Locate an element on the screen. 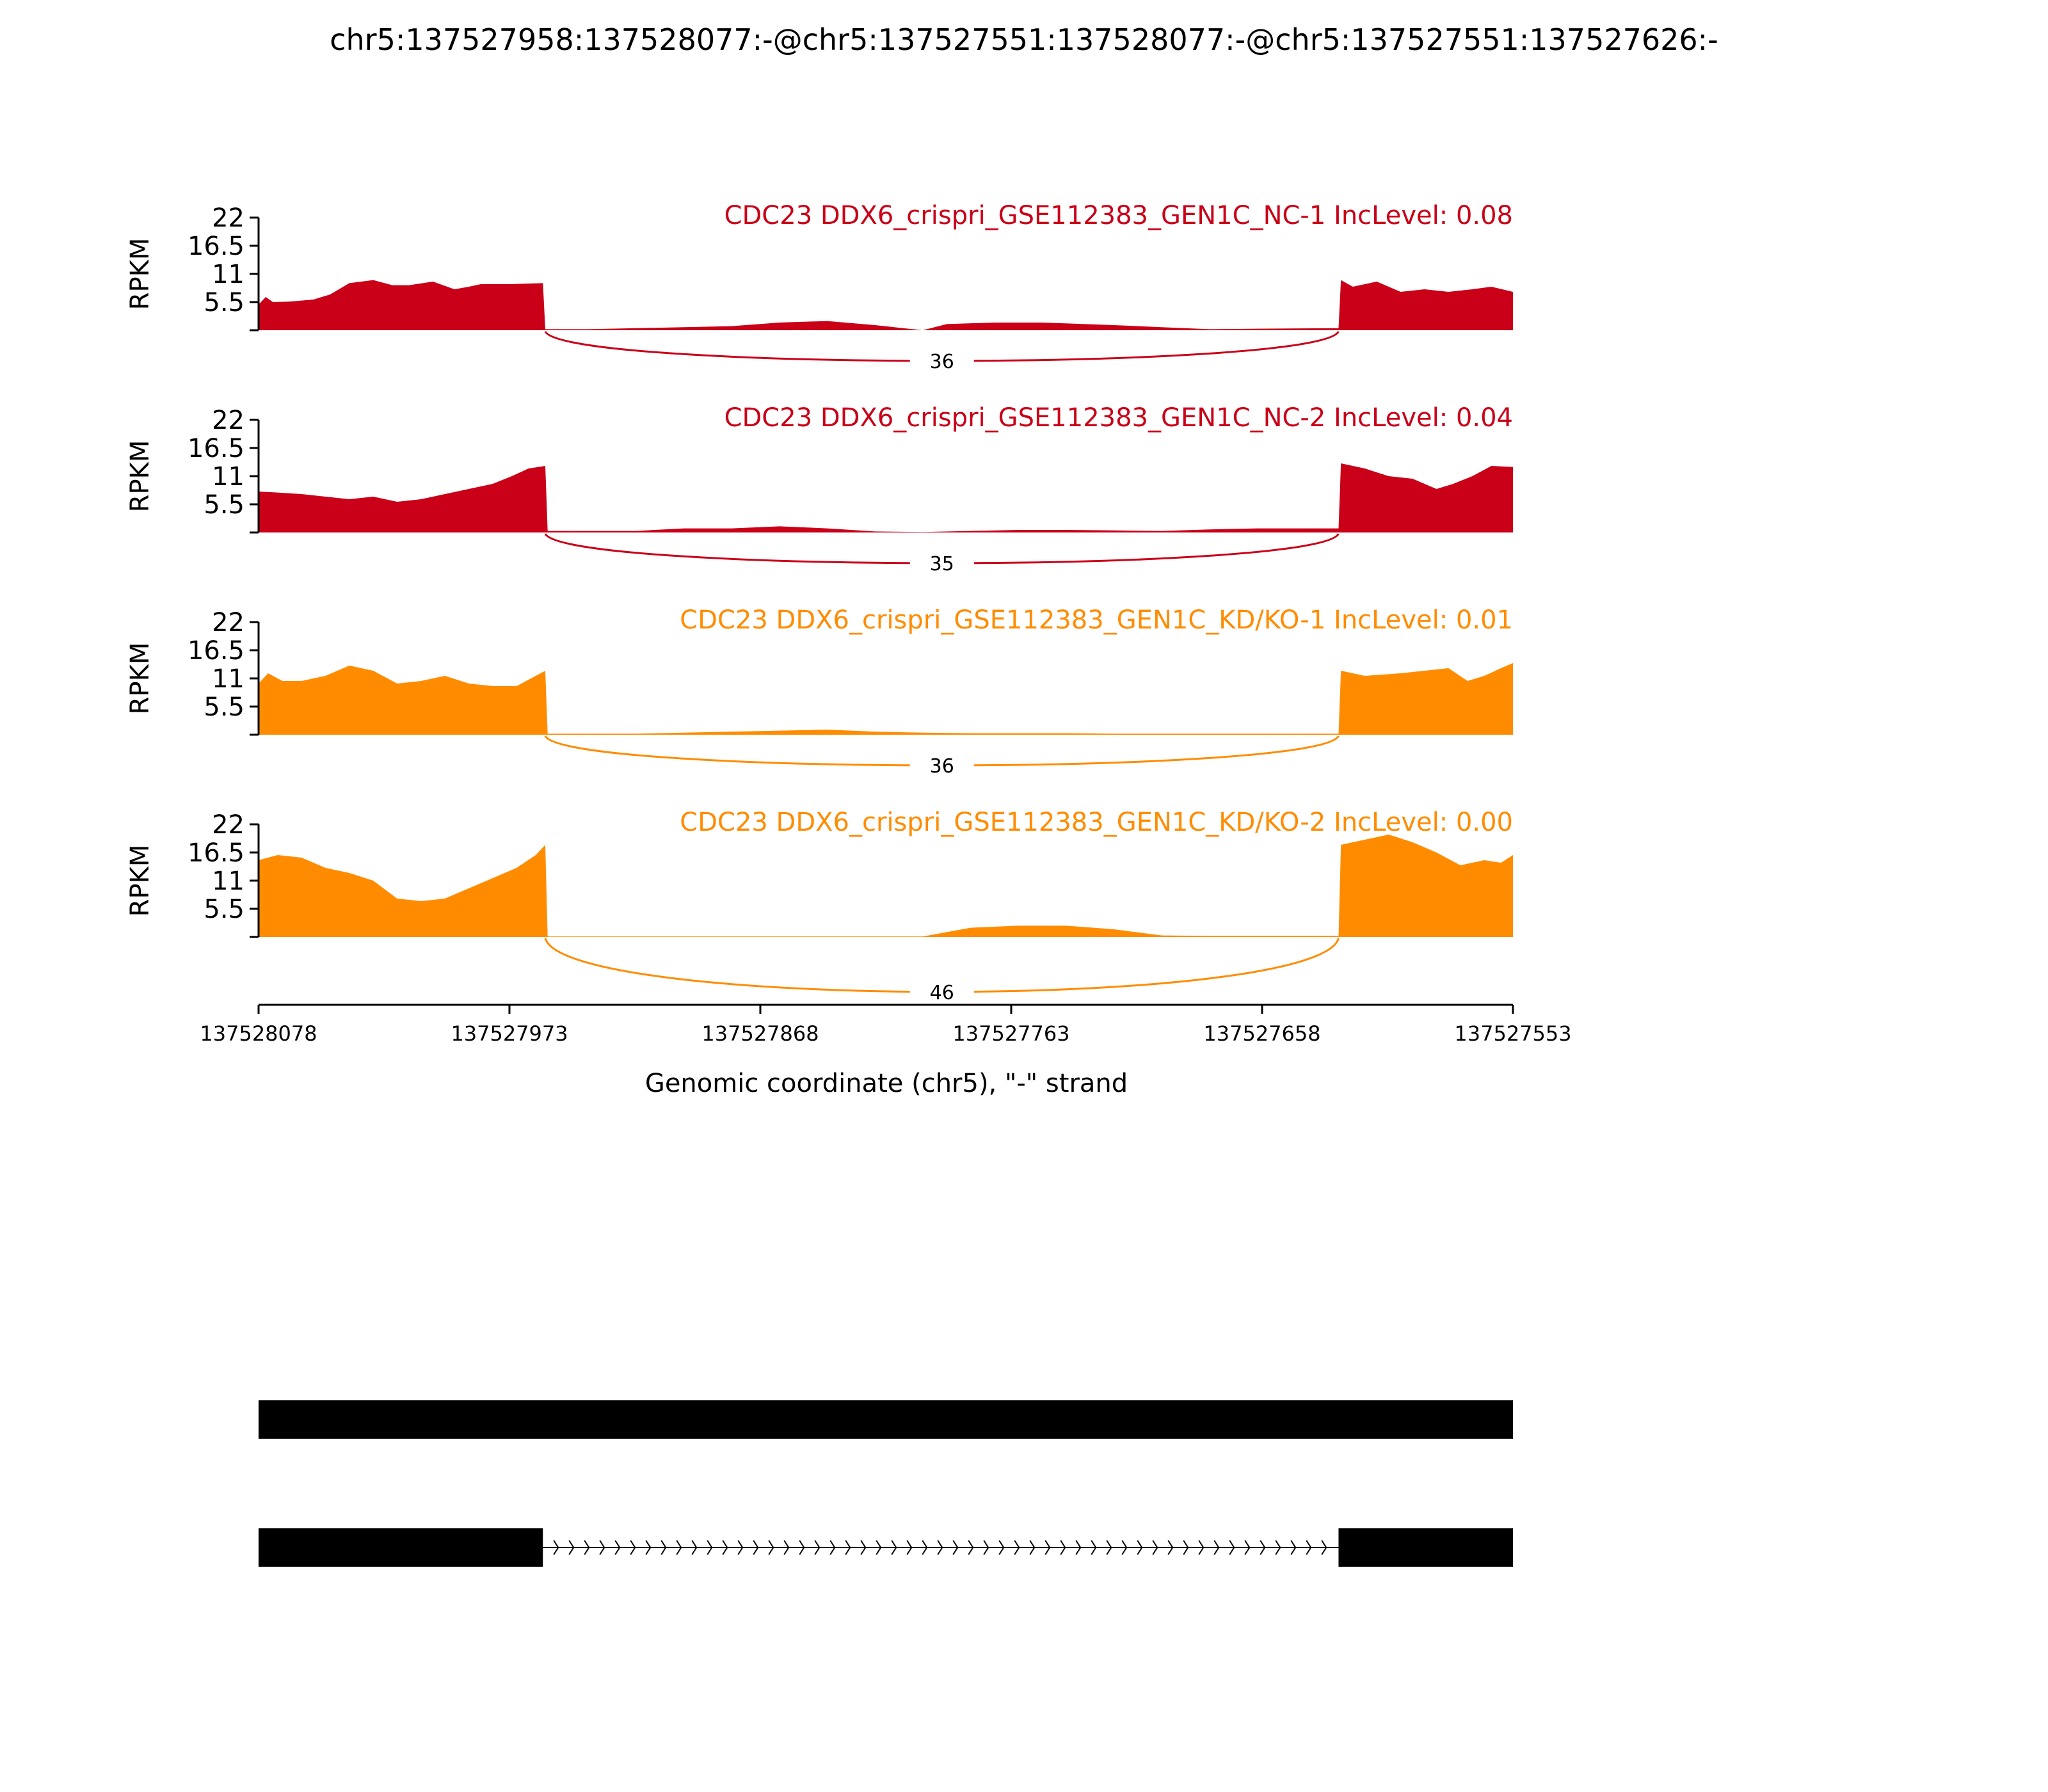 The height and width of the screenshot is (1792, 2048). x-tick-label: 137527973 is located at coordinates (509, 1033).